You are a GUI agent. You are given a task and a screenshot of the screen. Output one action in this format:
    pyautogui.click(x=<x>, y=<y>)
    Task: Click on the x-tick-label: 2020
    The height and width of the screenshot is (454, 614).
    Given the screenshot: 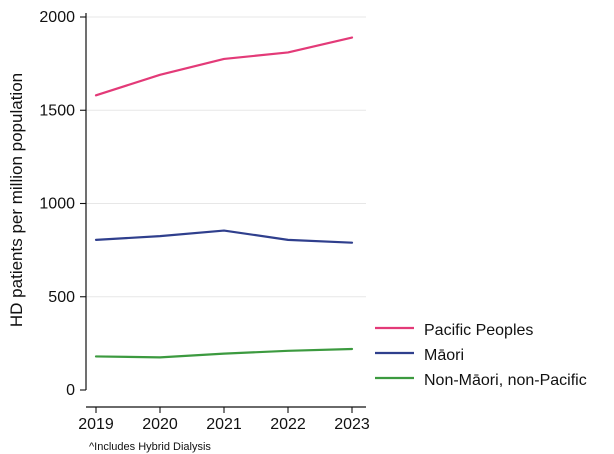 What is the action you would take?
    pyautogui.click(x=160, y=424)
    